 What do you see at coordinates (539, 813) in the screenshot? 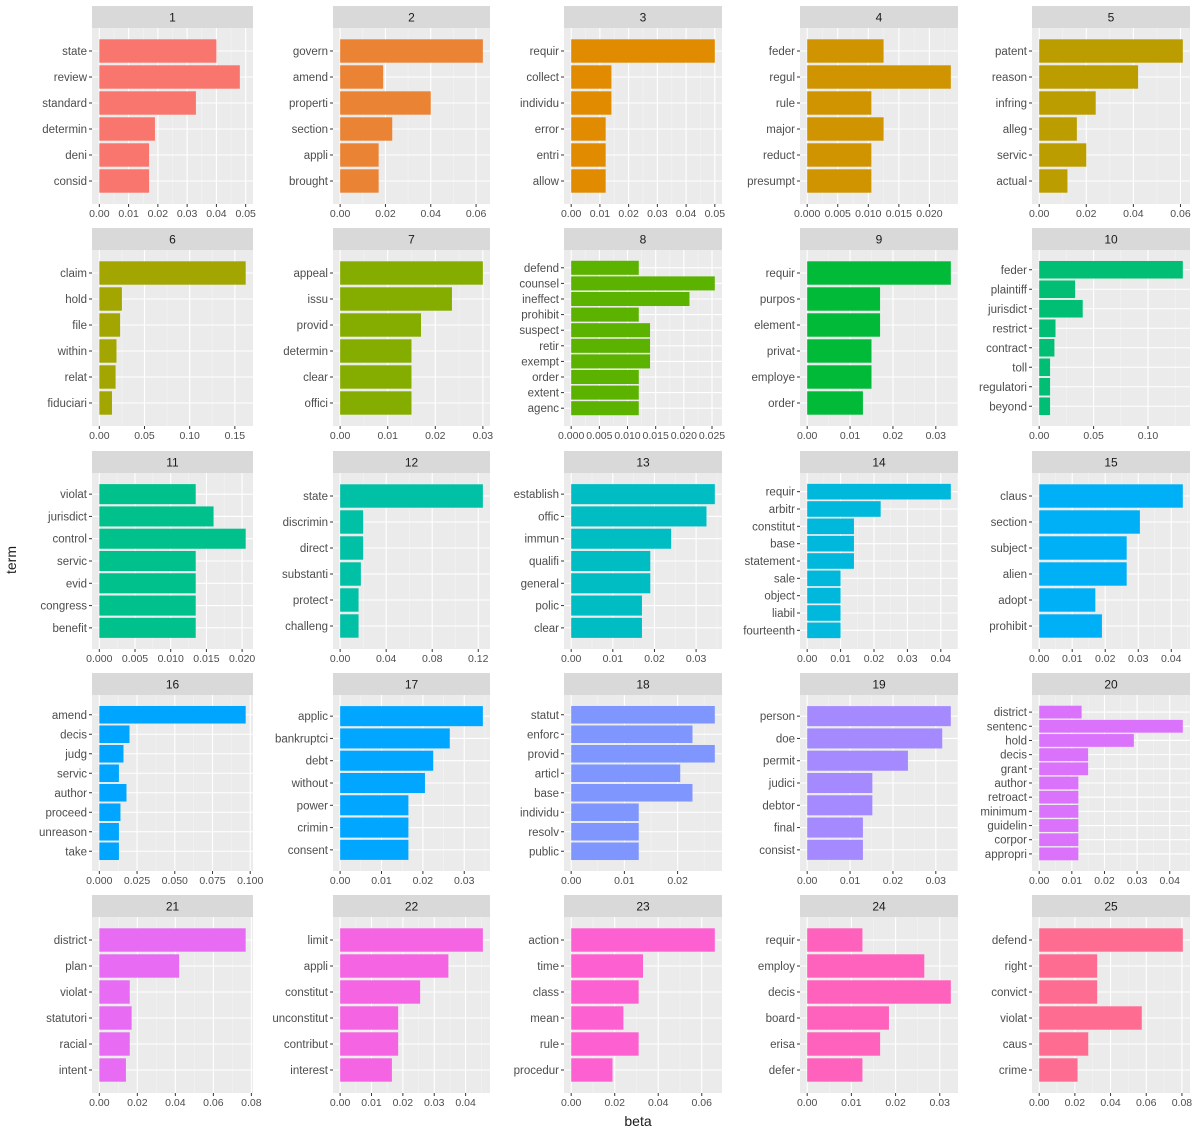
I see `y-tick-label: individu` at bounding box center [539, 813].